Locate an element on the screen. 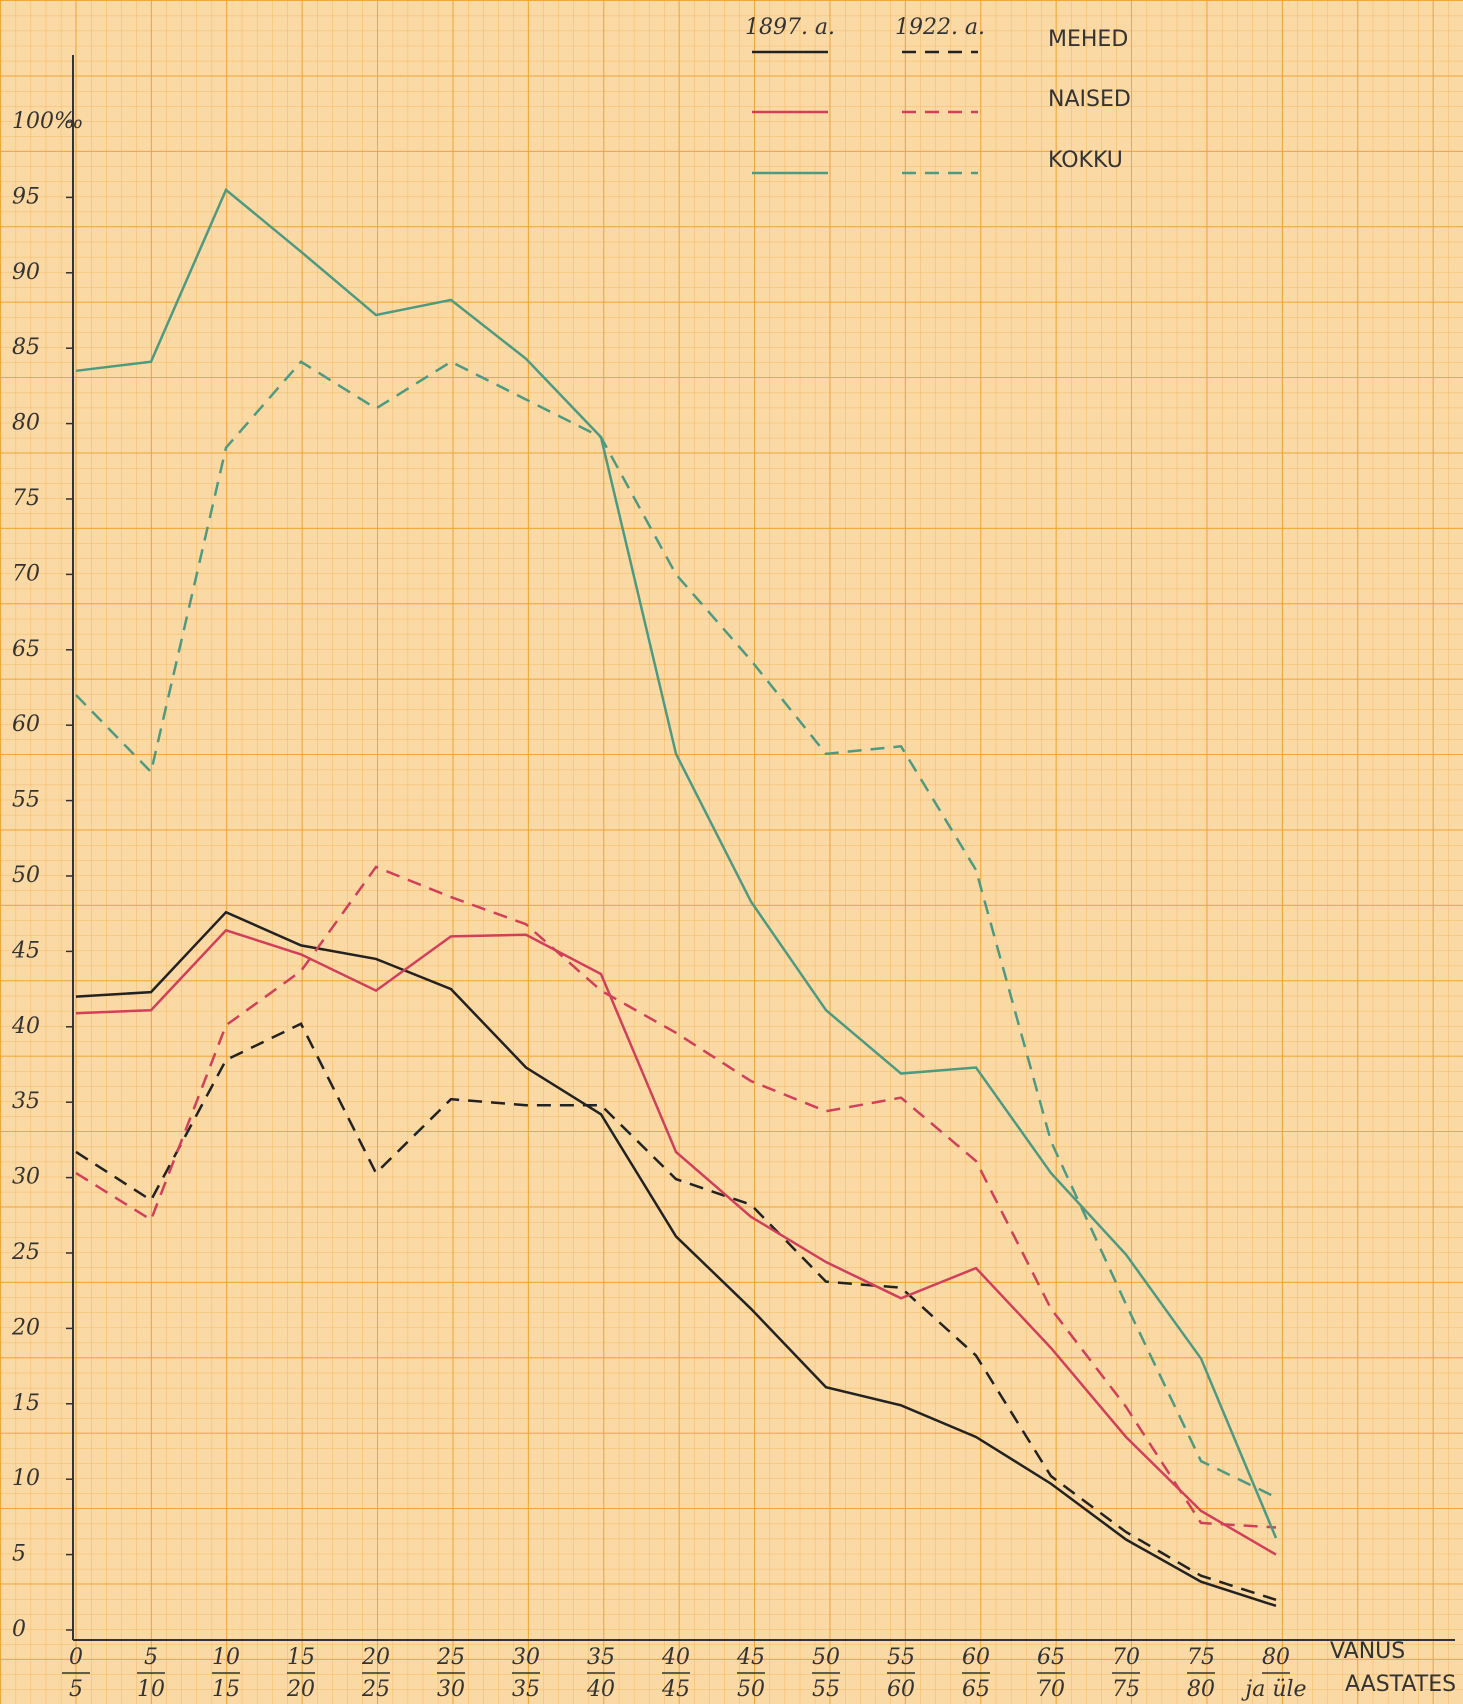 The height and width of the screenshot is (1704, 1463). y-tick-label: 15 is located at coordinates (26, 1403).